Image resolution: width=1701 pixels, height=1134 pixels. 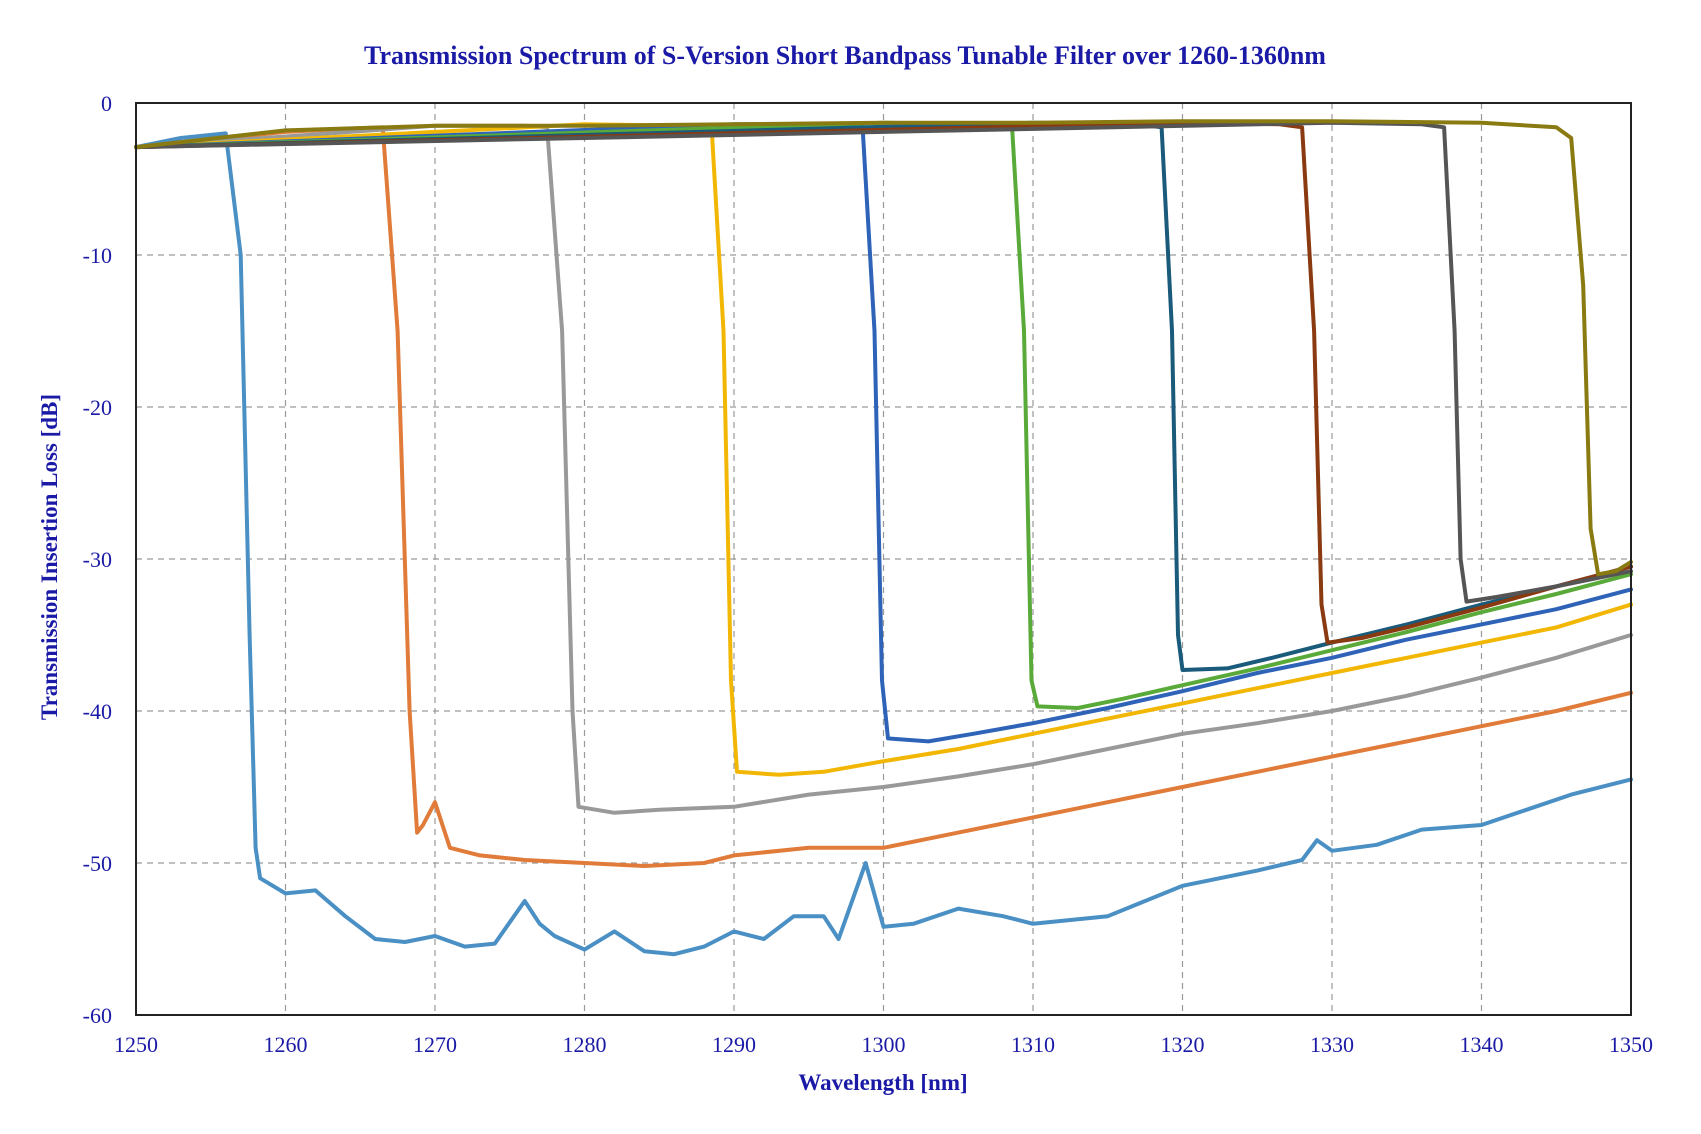 What do you see at coordinates (97, 863) in the screenshot?
I see `y-tick-label-neg50: -50` at bounding box center [97, 863].